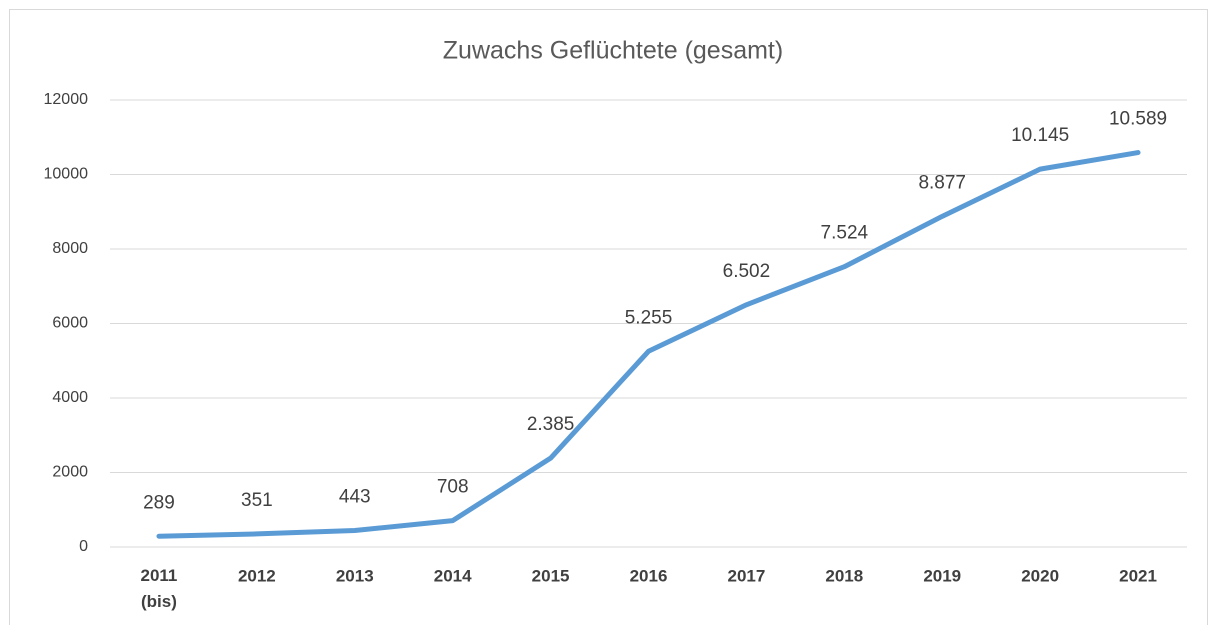 This screenshot has height=625, width=1209. I want to click on data-label: 289, so click(159, 502).